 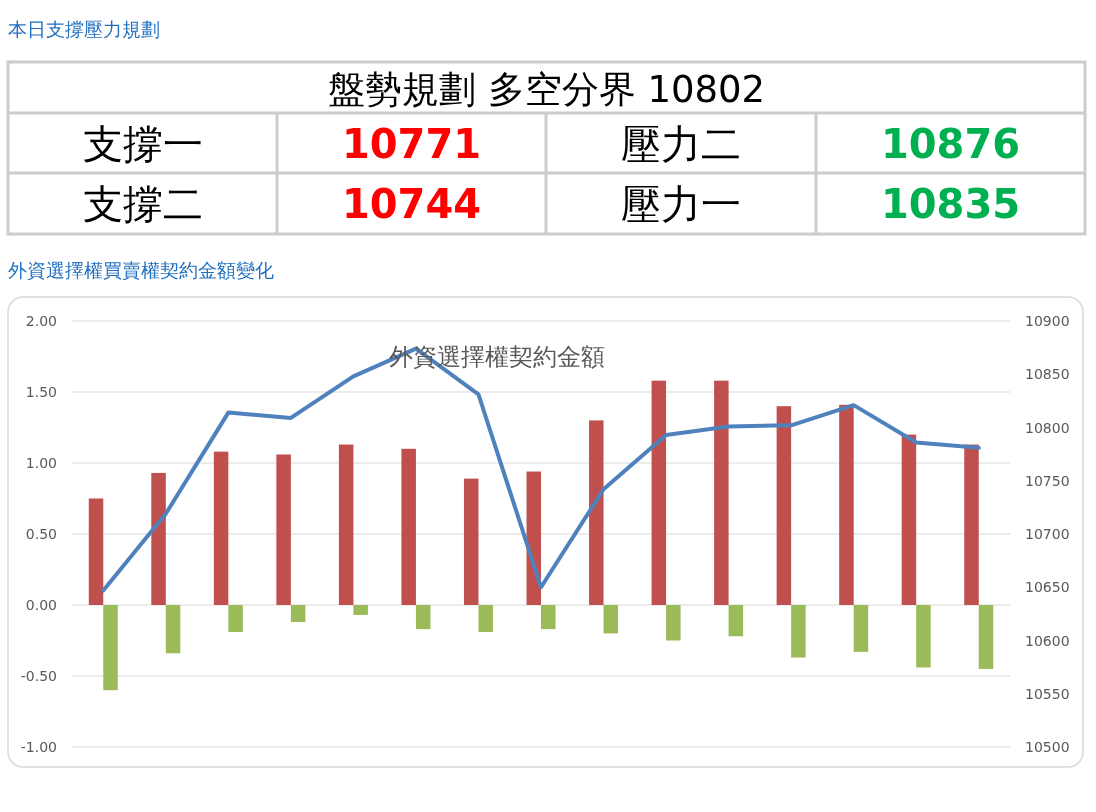 I want to click on text: 盤勢規劃 多空分界 10802, so click(x=546, y=89).